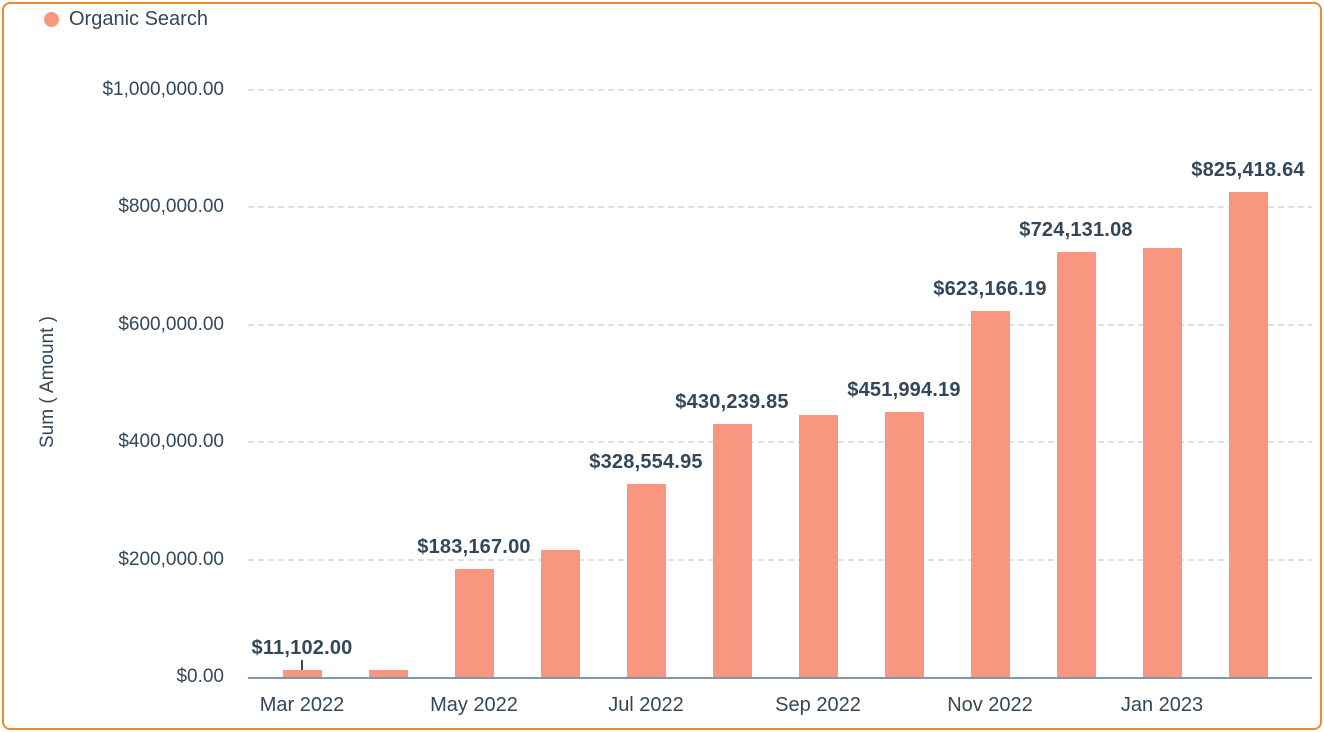 The image size is (1324, 732). I want to click on bar-aug-2022, so click(732, 550).